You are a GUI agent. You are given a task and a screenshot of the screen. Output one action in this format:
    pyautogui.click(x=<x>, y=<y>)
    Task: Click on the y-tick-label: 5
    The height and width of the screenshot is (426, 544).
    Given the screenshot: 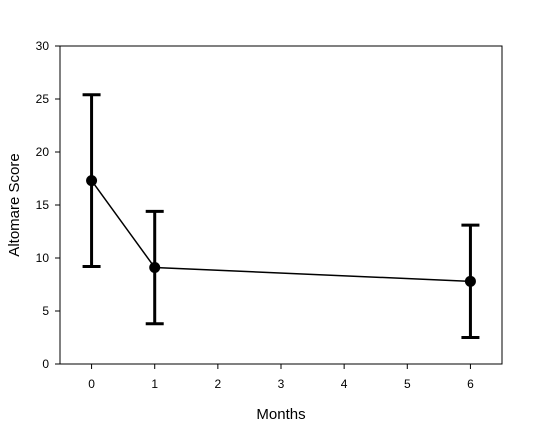 What is the action you would take?
    pyautogui.click(x=45, y=311)
    